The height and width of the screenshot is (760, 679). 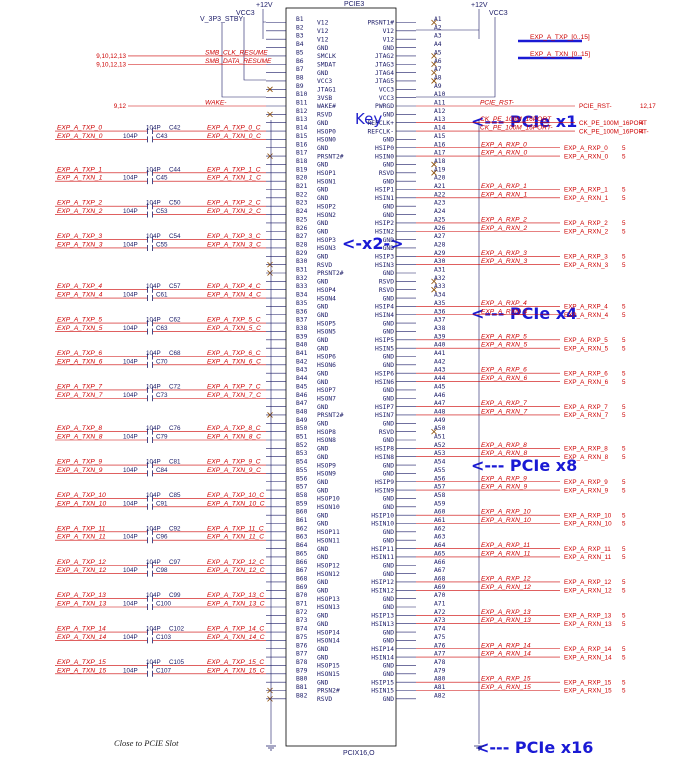 I want to click on net-exp_a_rxn_7: EXP_A_RXN_7, so click(x=504, y=411).